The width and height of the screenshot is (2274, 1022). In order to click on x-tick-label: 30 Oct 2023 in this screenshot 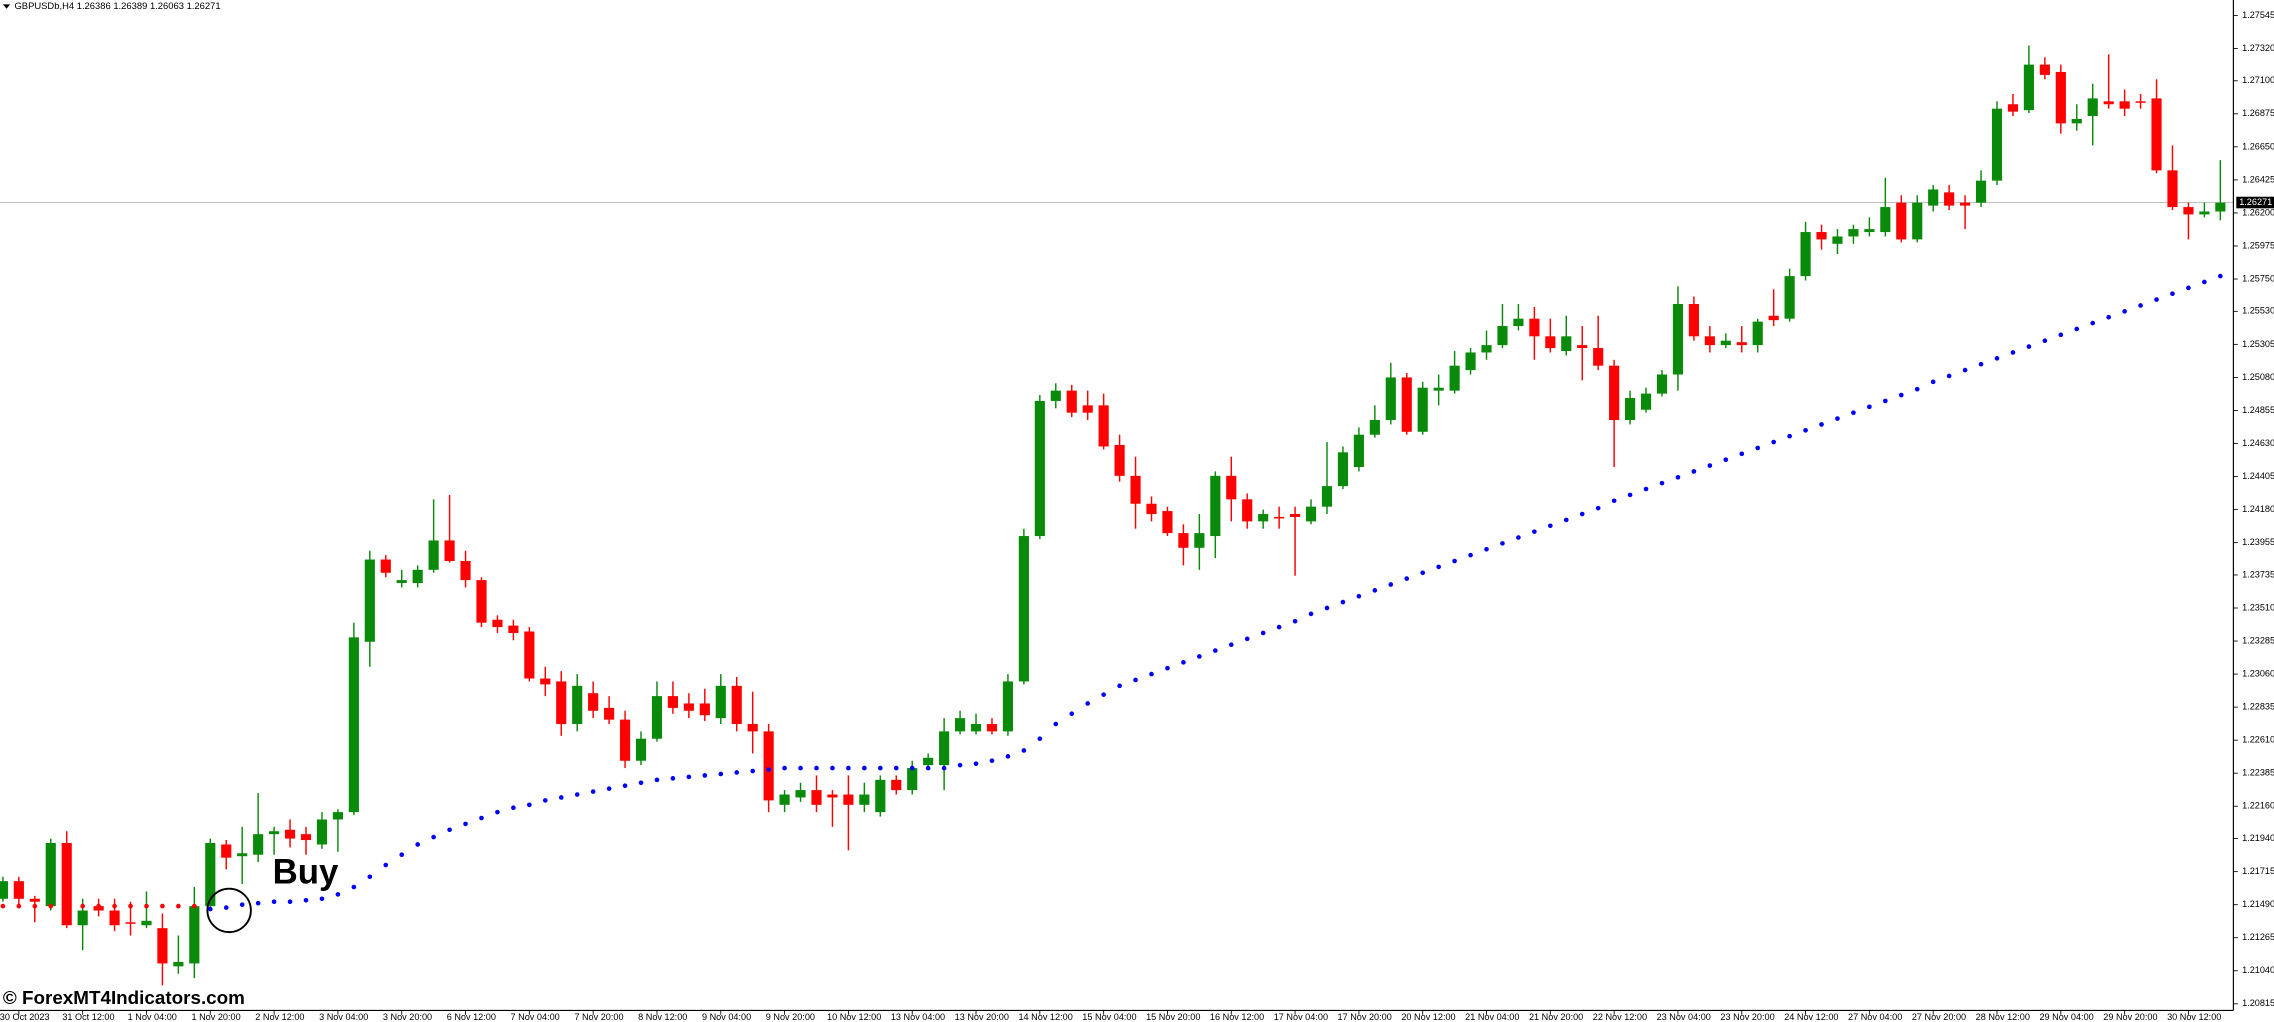, I will do `click(25, 1017)`.